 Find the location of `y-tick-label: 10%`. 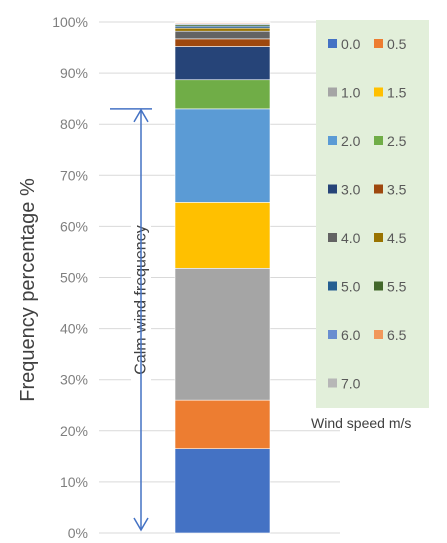

y-tick-label: 10% is located at coordinates (74, 482).